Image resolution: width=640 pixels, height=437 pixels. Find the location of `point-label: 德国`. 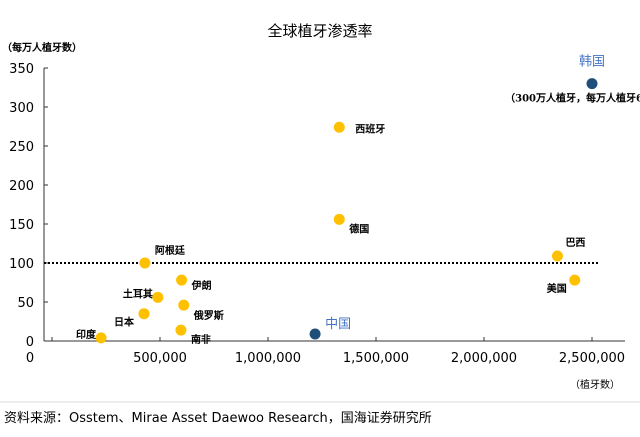

point-label: 德国 is located at coordinates (358, 228).